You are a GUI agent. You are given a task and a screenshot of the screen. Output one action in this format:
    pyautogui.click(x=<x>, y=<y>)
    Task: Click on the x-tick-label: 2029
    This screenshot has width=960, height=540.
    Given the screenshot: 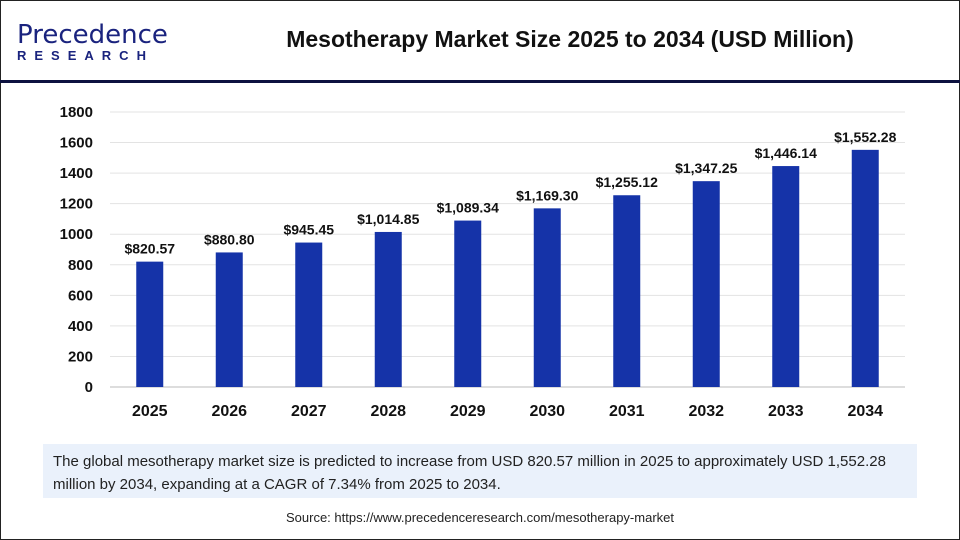 What is the action you would take?
    pyautogui.click(x=468, y=411)
    